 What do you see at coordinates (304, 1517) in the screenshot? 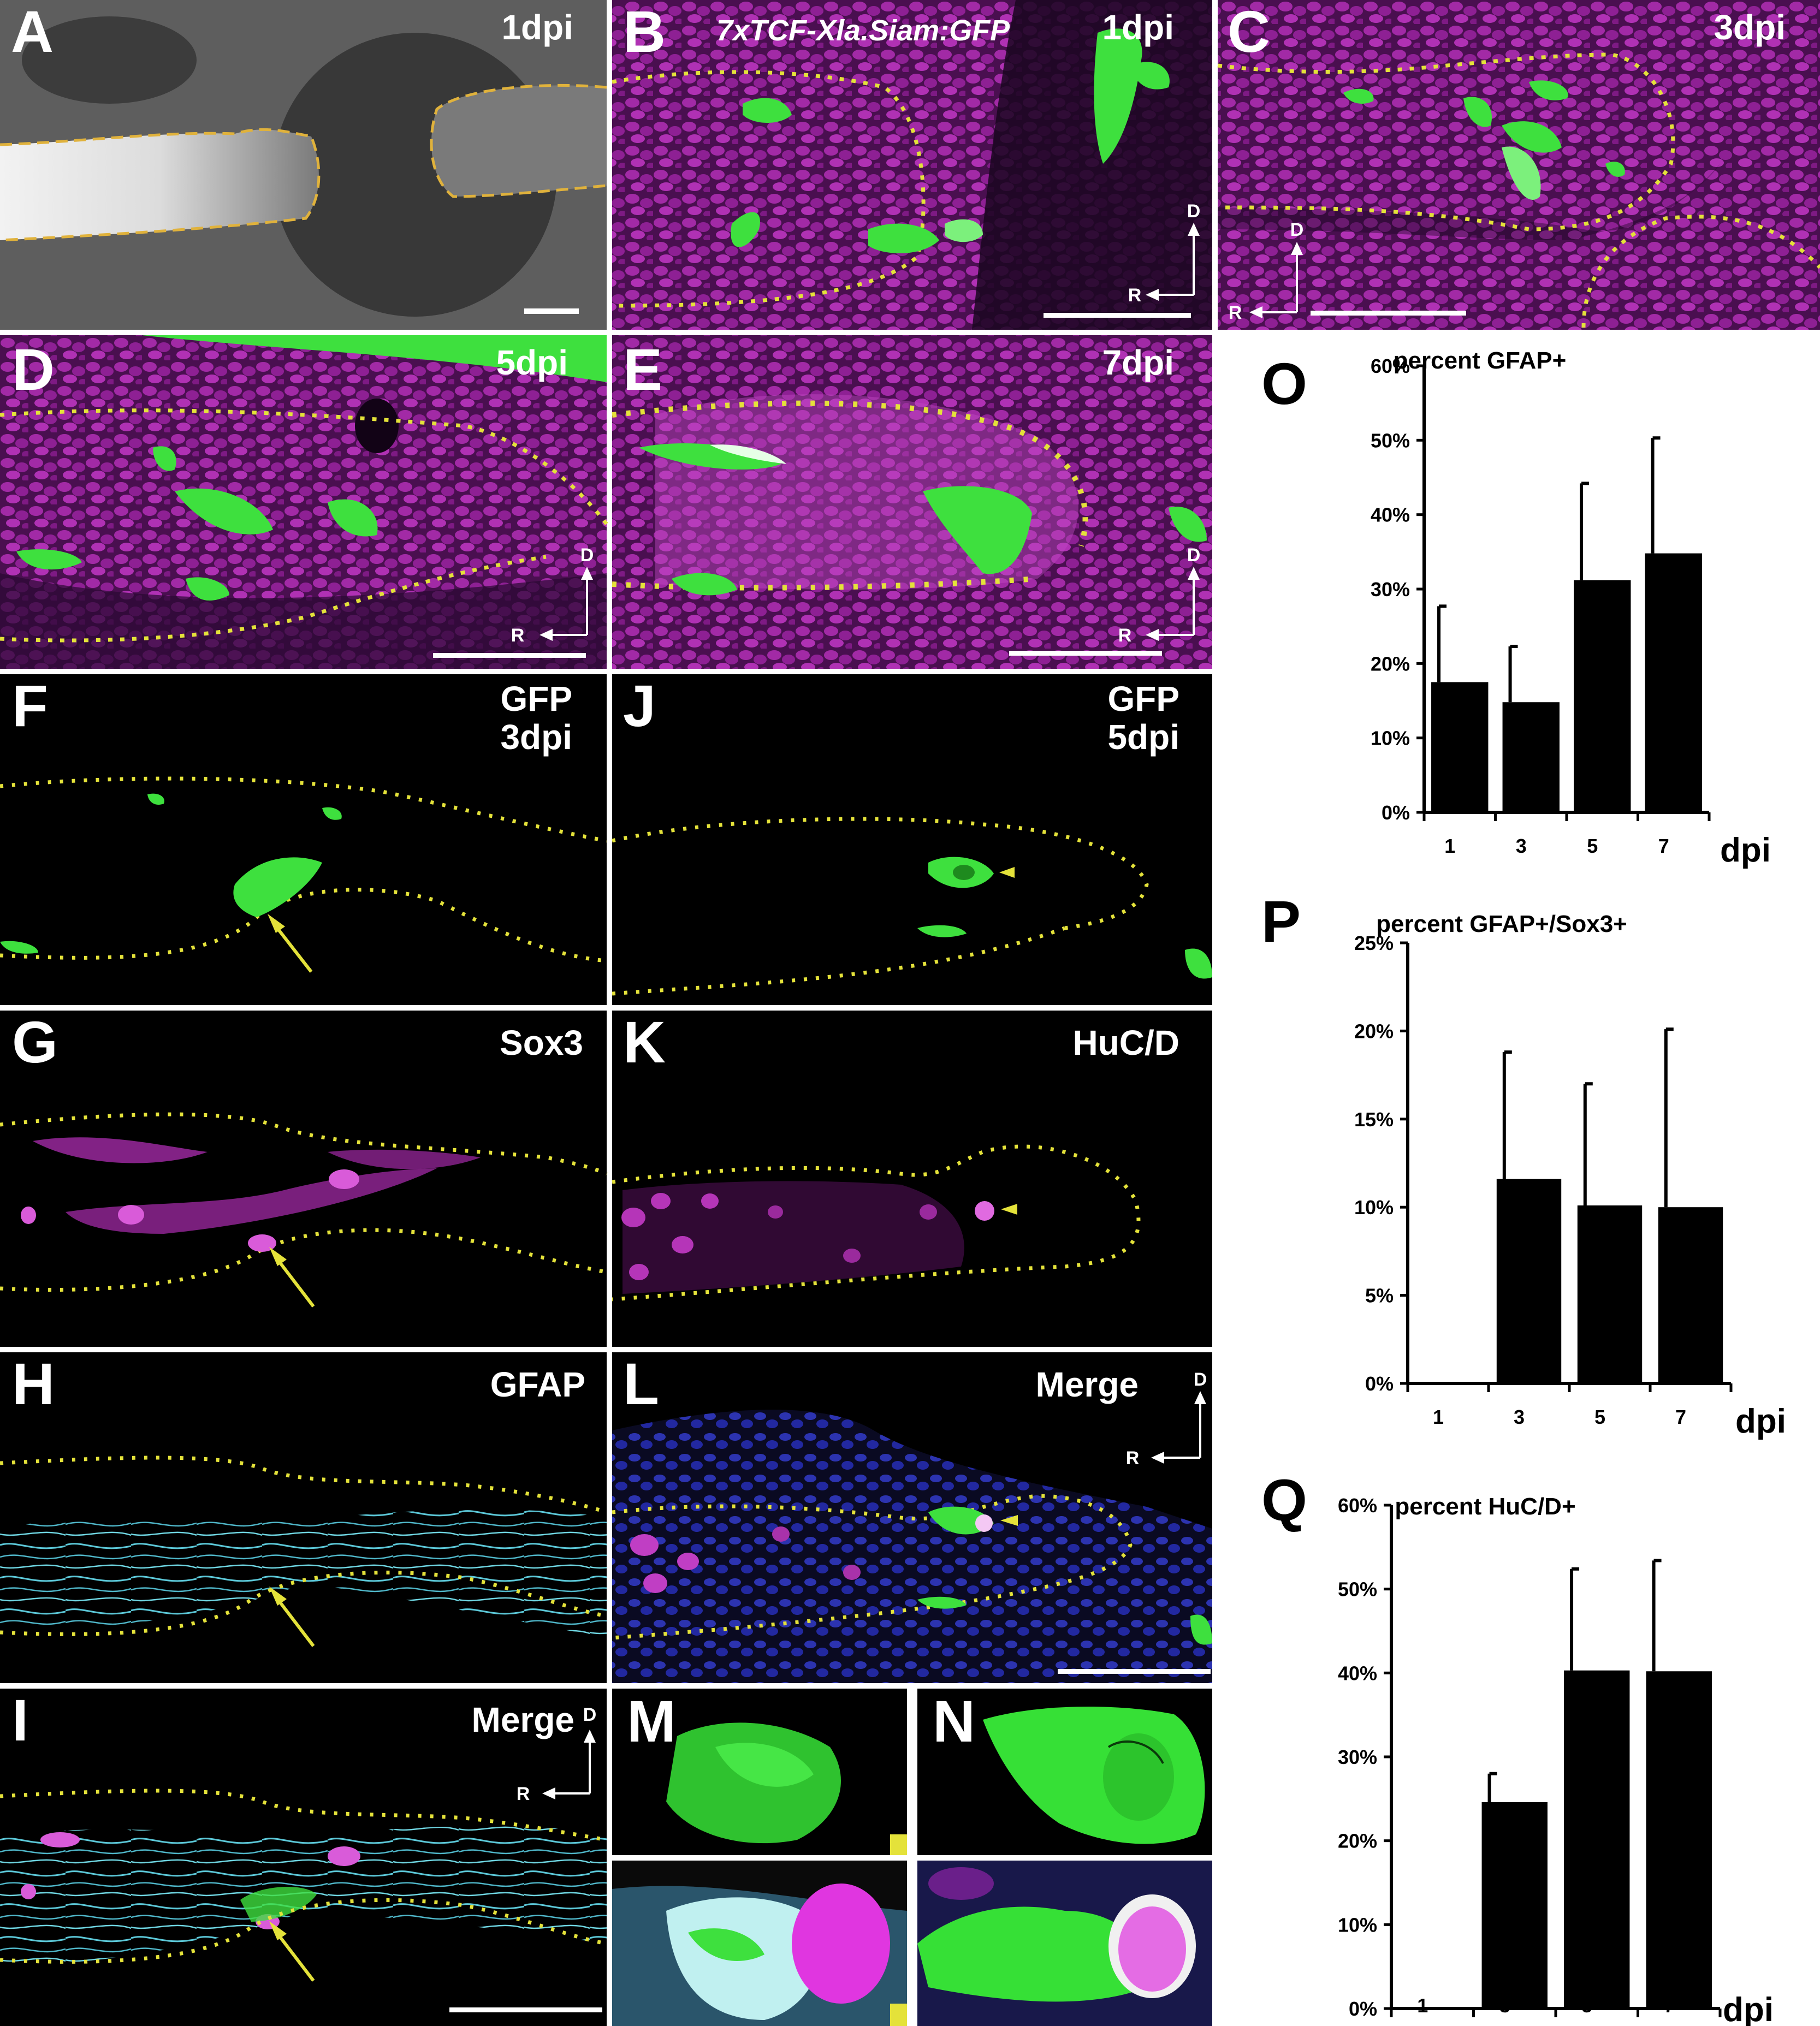
I see `panel-h: H GFAP` at bounding box center [304, 1517].